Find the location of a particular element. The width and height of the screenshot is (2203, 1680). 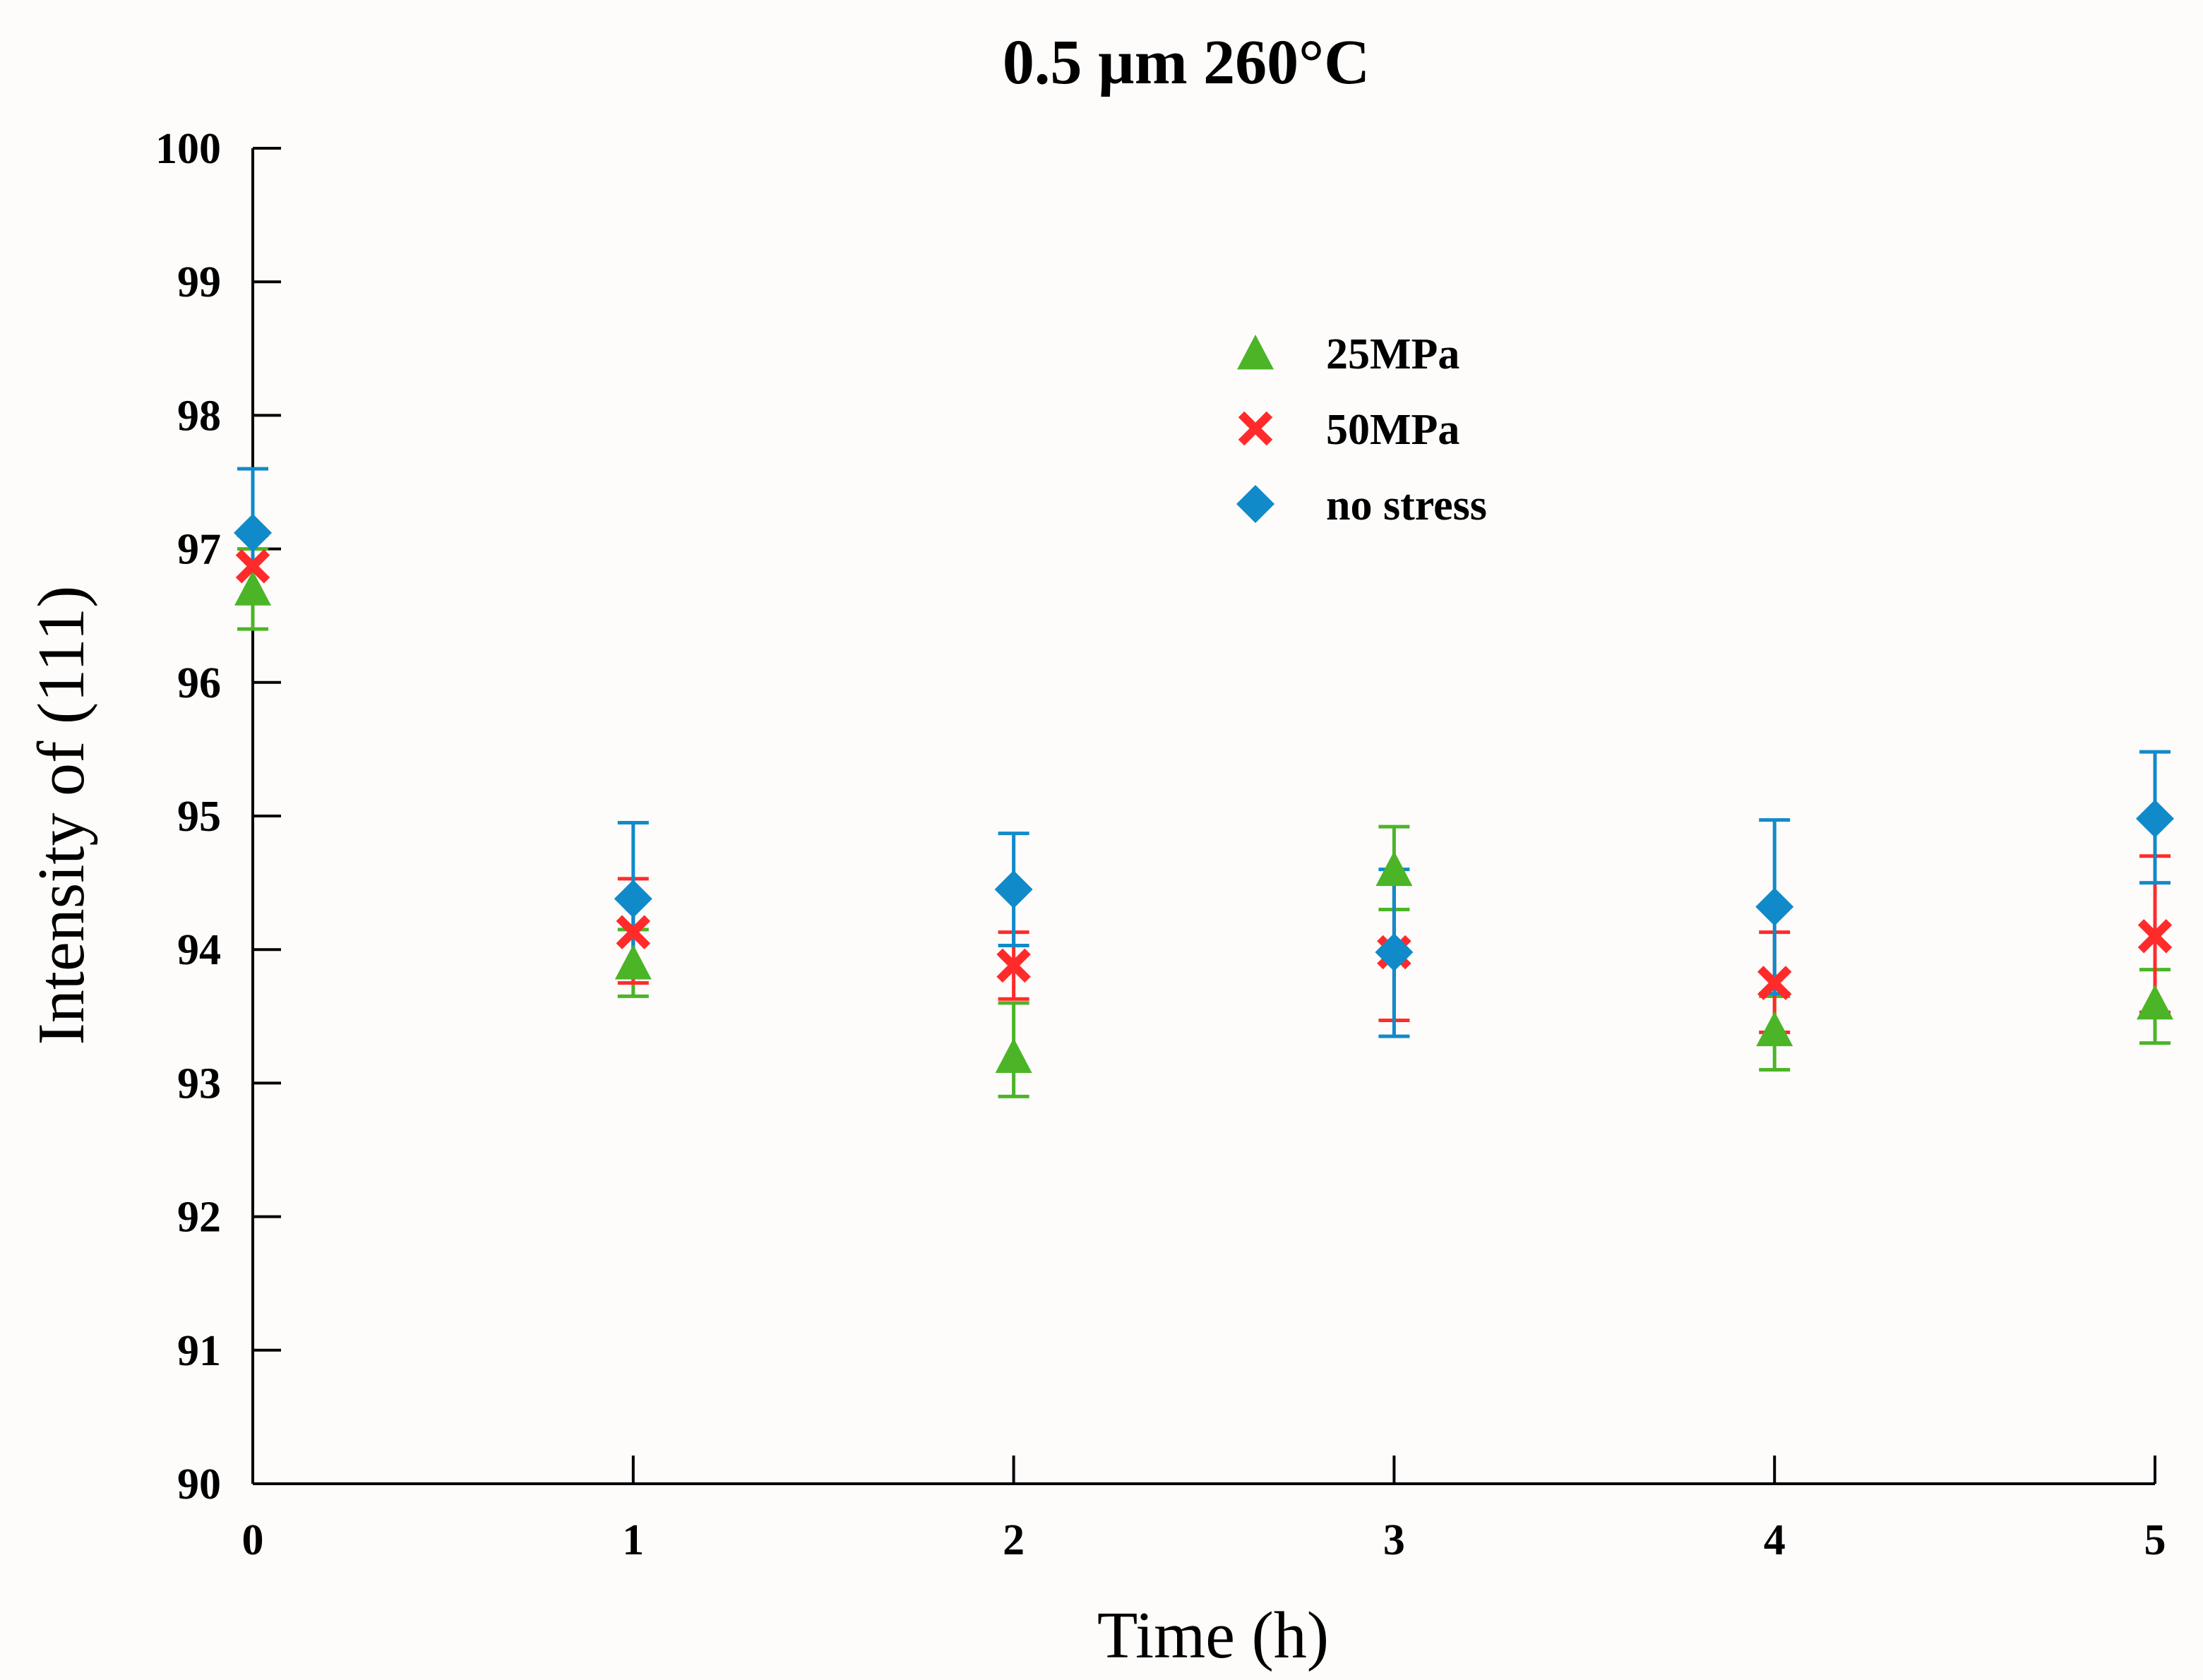

y-tick-label: 97 is located at coordinates (199, 550).